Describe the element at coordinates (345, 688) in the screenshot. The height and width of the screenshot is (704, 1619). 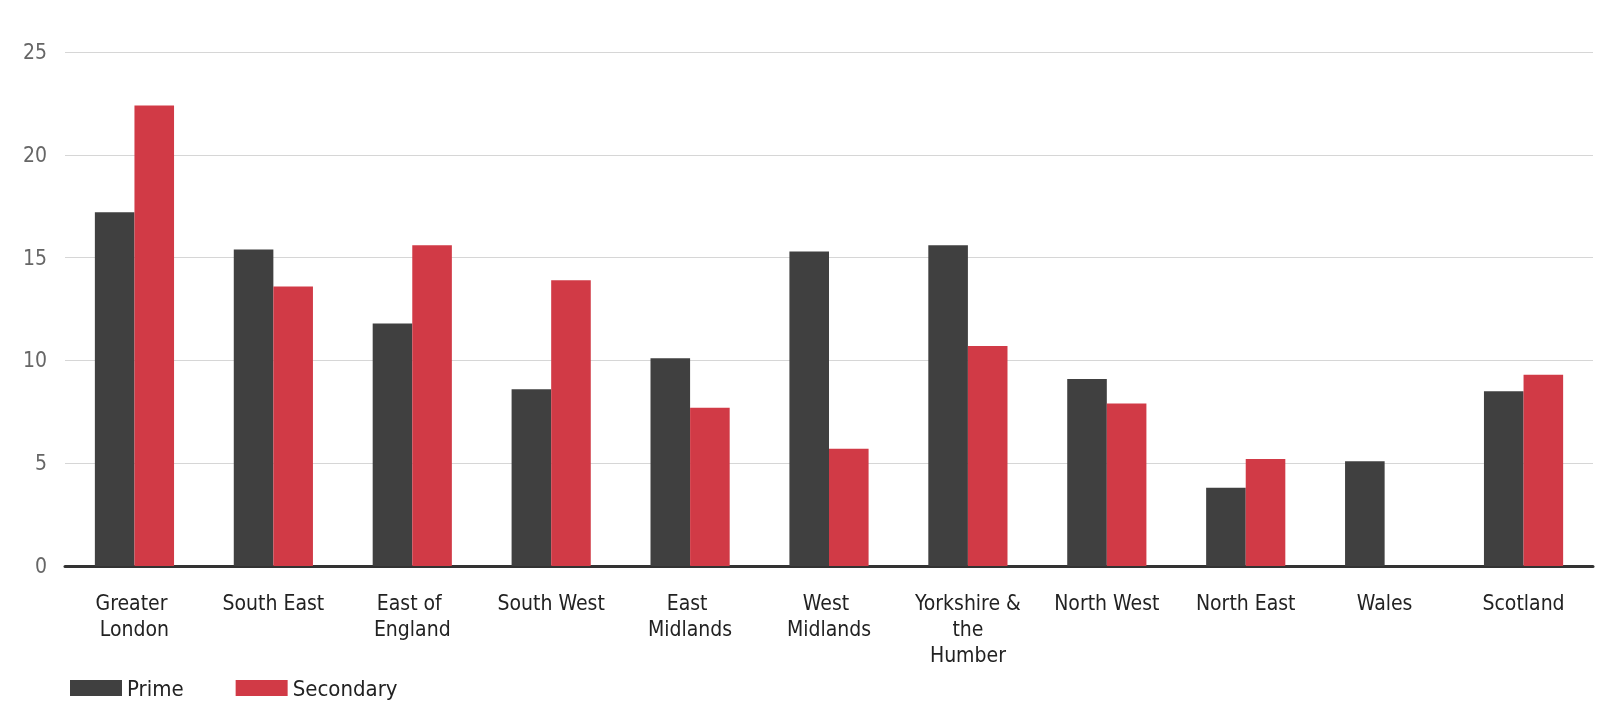
I see `legend-label: Secondary` at that location.